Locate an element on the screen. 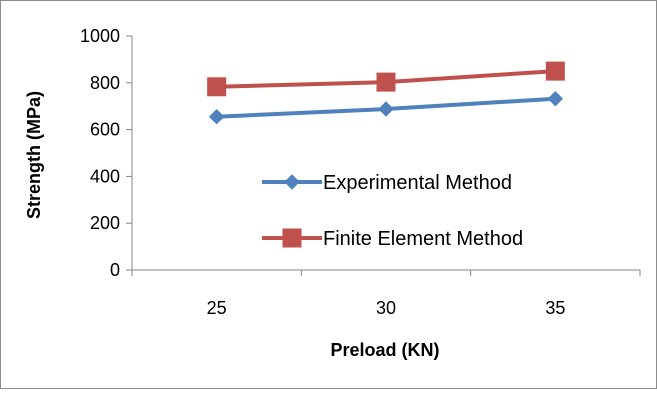 This screenshot has width=657, height=394. legend-item: Finite Element Method is located at coordinates (392, 239).